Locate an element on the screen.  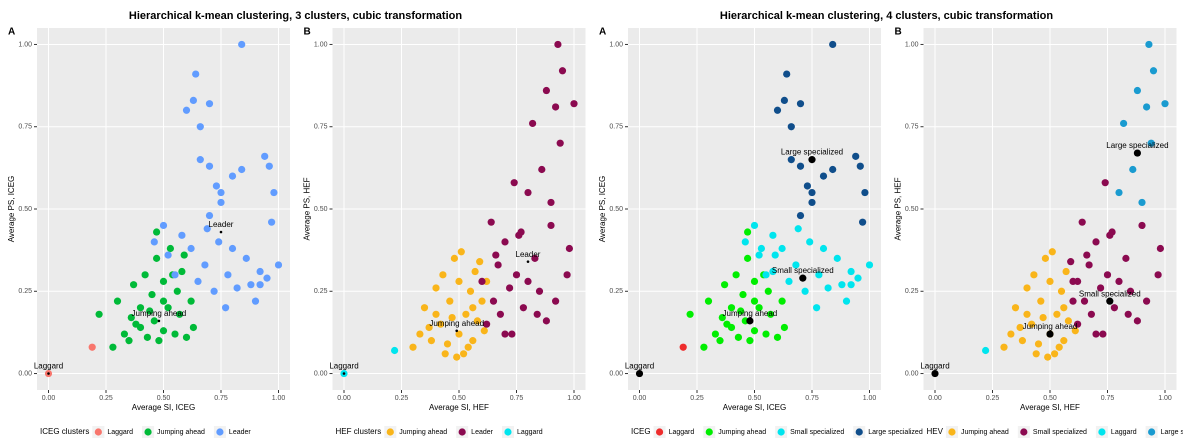
centroid-label: Leader is located at coordinates (528, 254).